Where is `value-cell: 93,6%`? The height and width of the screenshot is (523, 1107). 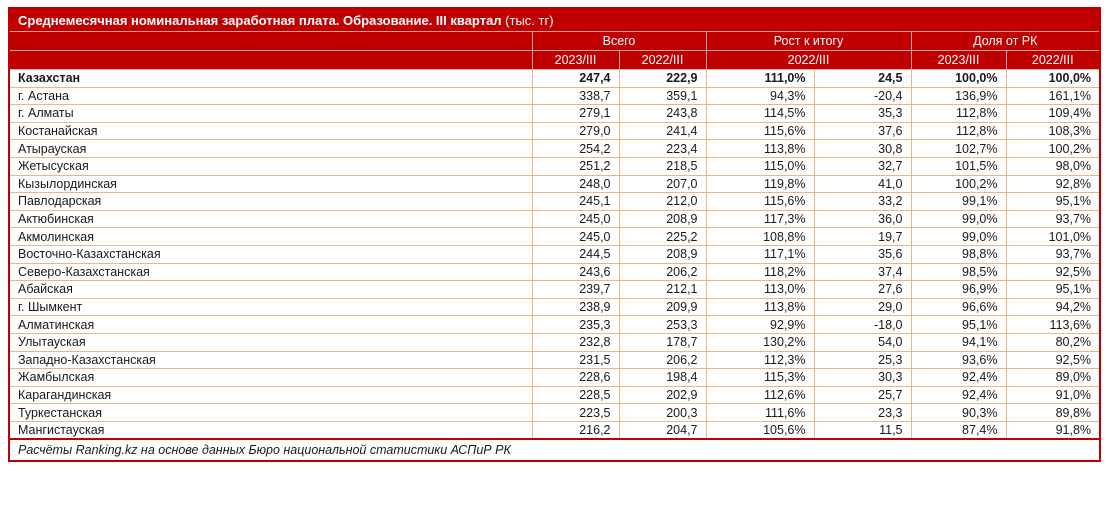 value-cell: 93,6% is located at coordinates (958, 360).